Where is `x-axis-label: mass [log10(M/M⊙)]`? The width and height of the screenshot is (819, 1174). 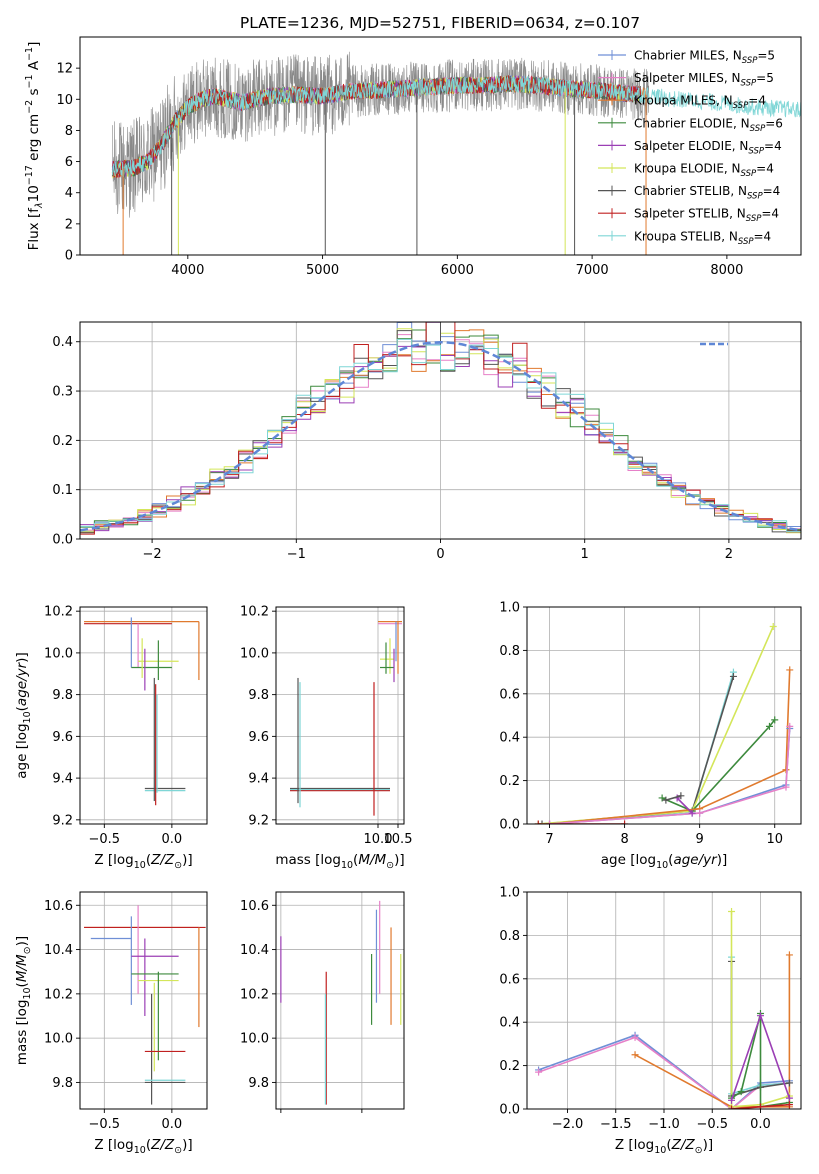
x-axis-label: mass [log10(M/M⊙)] is located at coordinates (339, 861).